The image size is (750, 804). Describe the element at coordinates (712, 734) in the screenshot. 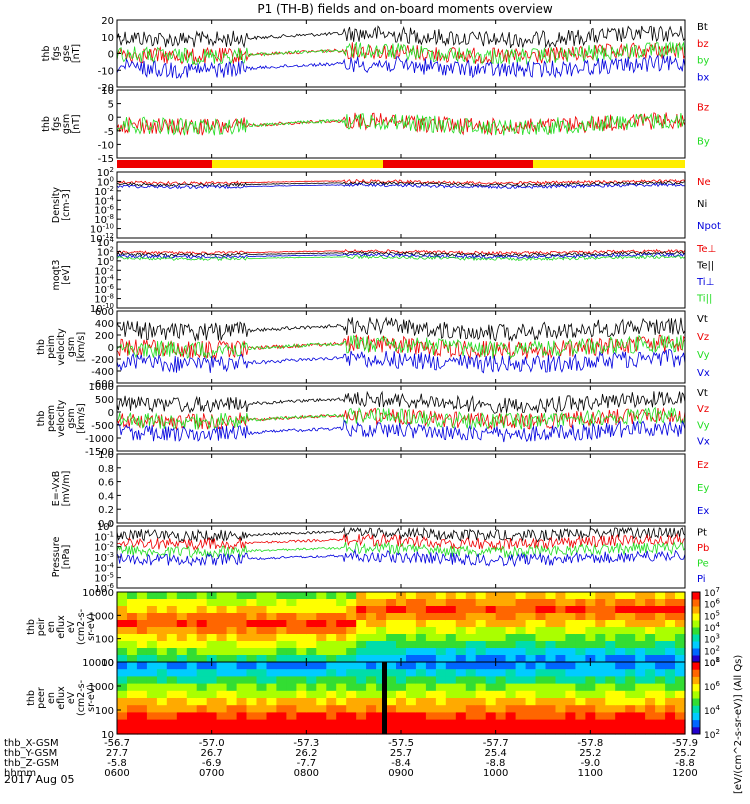

I see `colorbar-tick-label: 102` at that location.